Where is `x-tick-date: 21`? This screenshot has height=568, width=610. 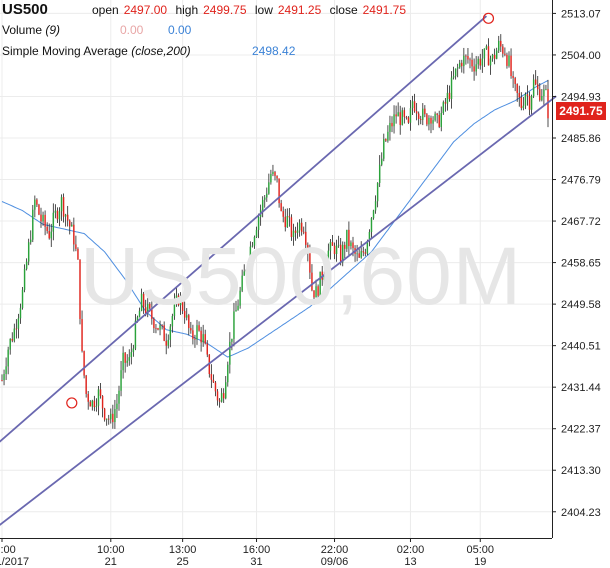 x-tick-date: 21 is located at coordinates (111, 562).